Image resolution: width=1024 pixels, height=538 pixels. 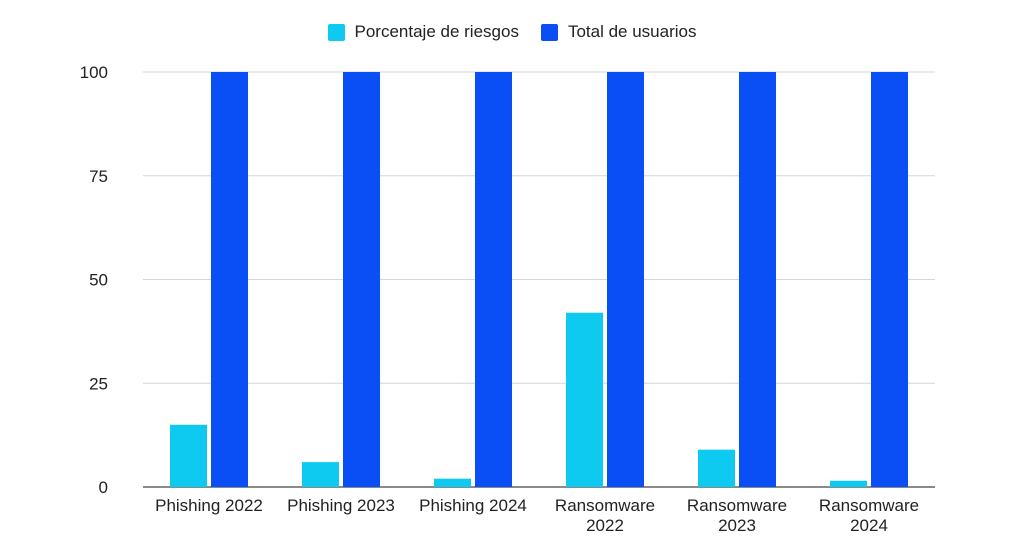 I want to click on legend-label-series-1: Porcentaje de riesgos, so click(x=436, y=31).